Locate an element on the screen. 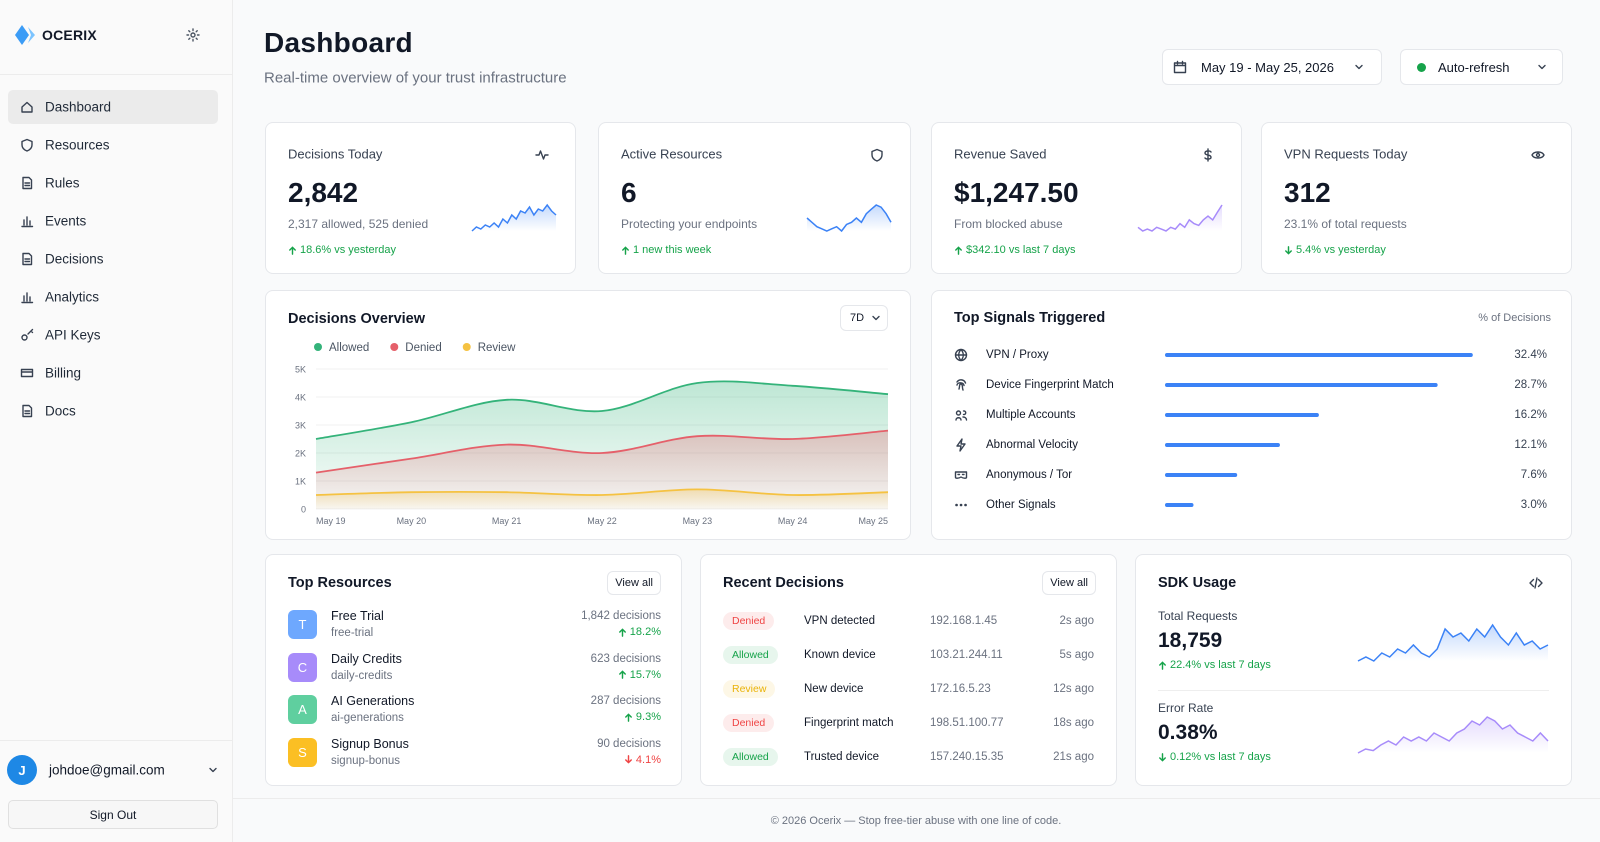  change: 22.4% vs last 7 days is located at coordinates (1214, 665).